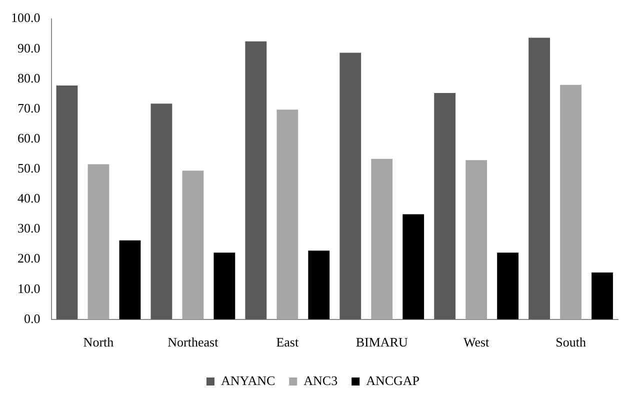  What do you see at coordinates (476, 342) in the screenshot?
I see `x-tick-label: West` at bounding box center [476, 342].